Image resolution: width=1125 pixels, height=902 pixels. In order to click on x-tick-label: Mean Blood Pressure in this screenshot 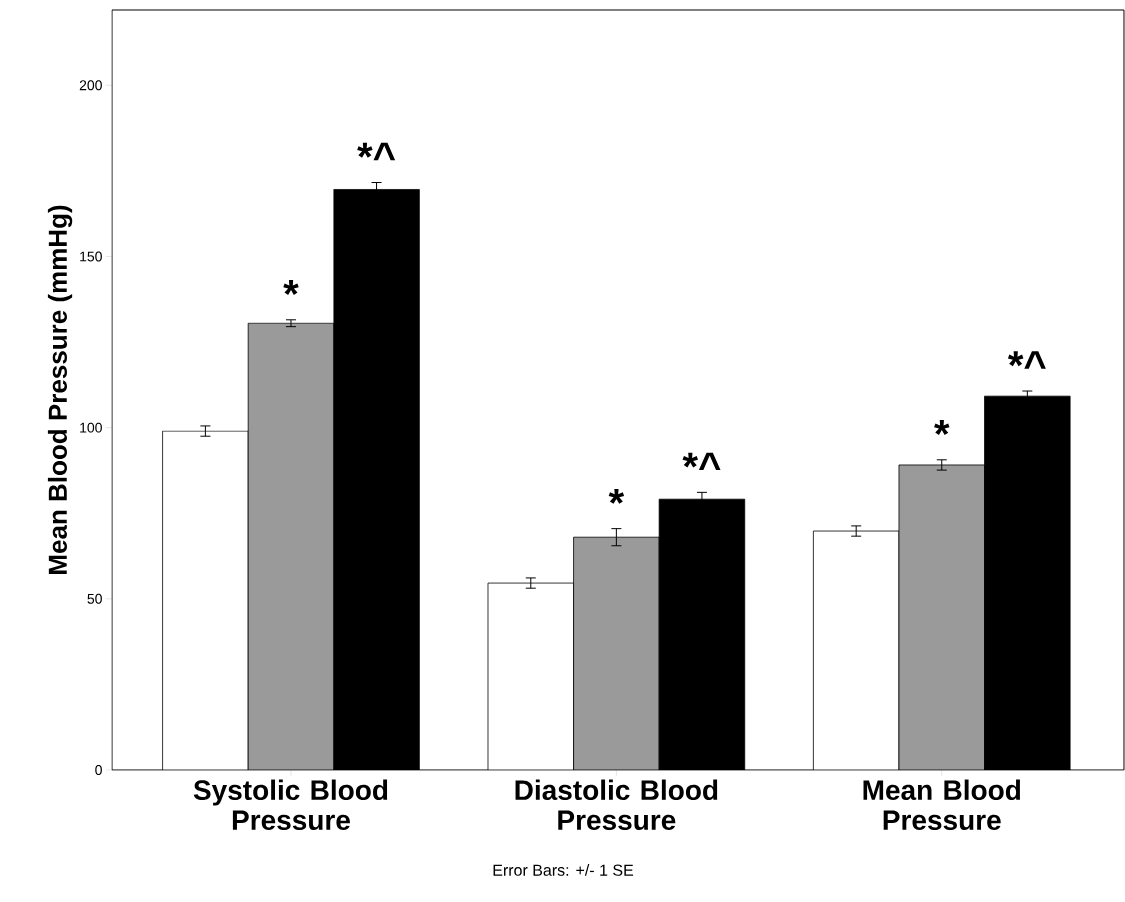, I will do `click(942, 805)`.